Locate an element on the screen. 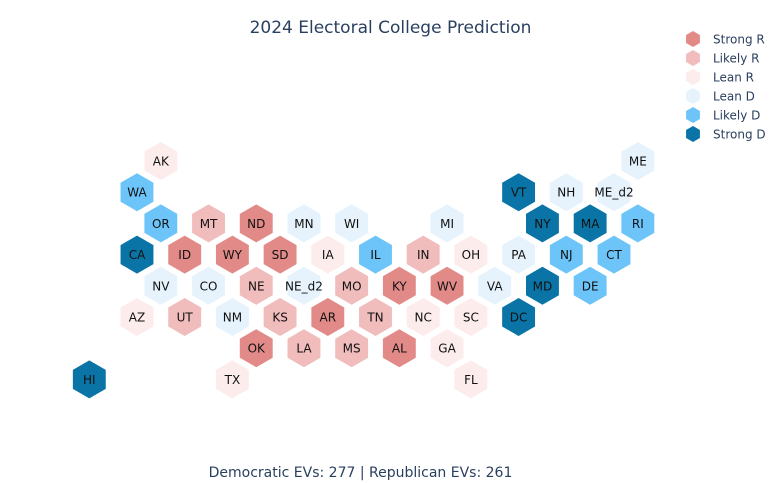  legend-label: Lean D is located at coordinates (734, 97).